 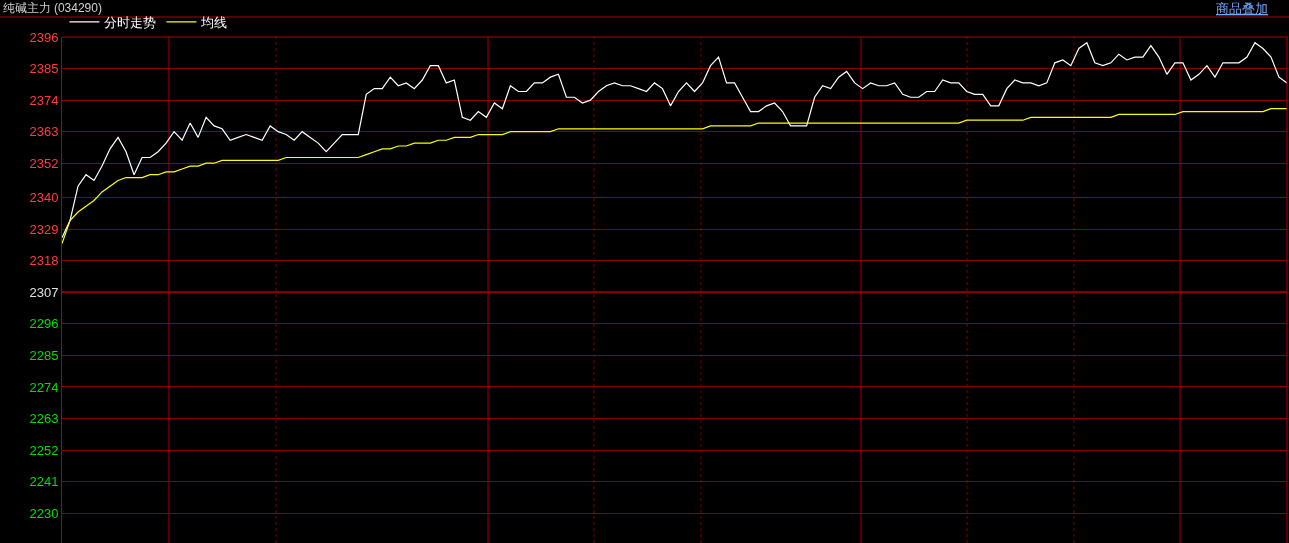 What do you see at coordinates (44, 132) in the screenshot?
I see `y-tick-label: 2363` at bounding box center [44, 132].